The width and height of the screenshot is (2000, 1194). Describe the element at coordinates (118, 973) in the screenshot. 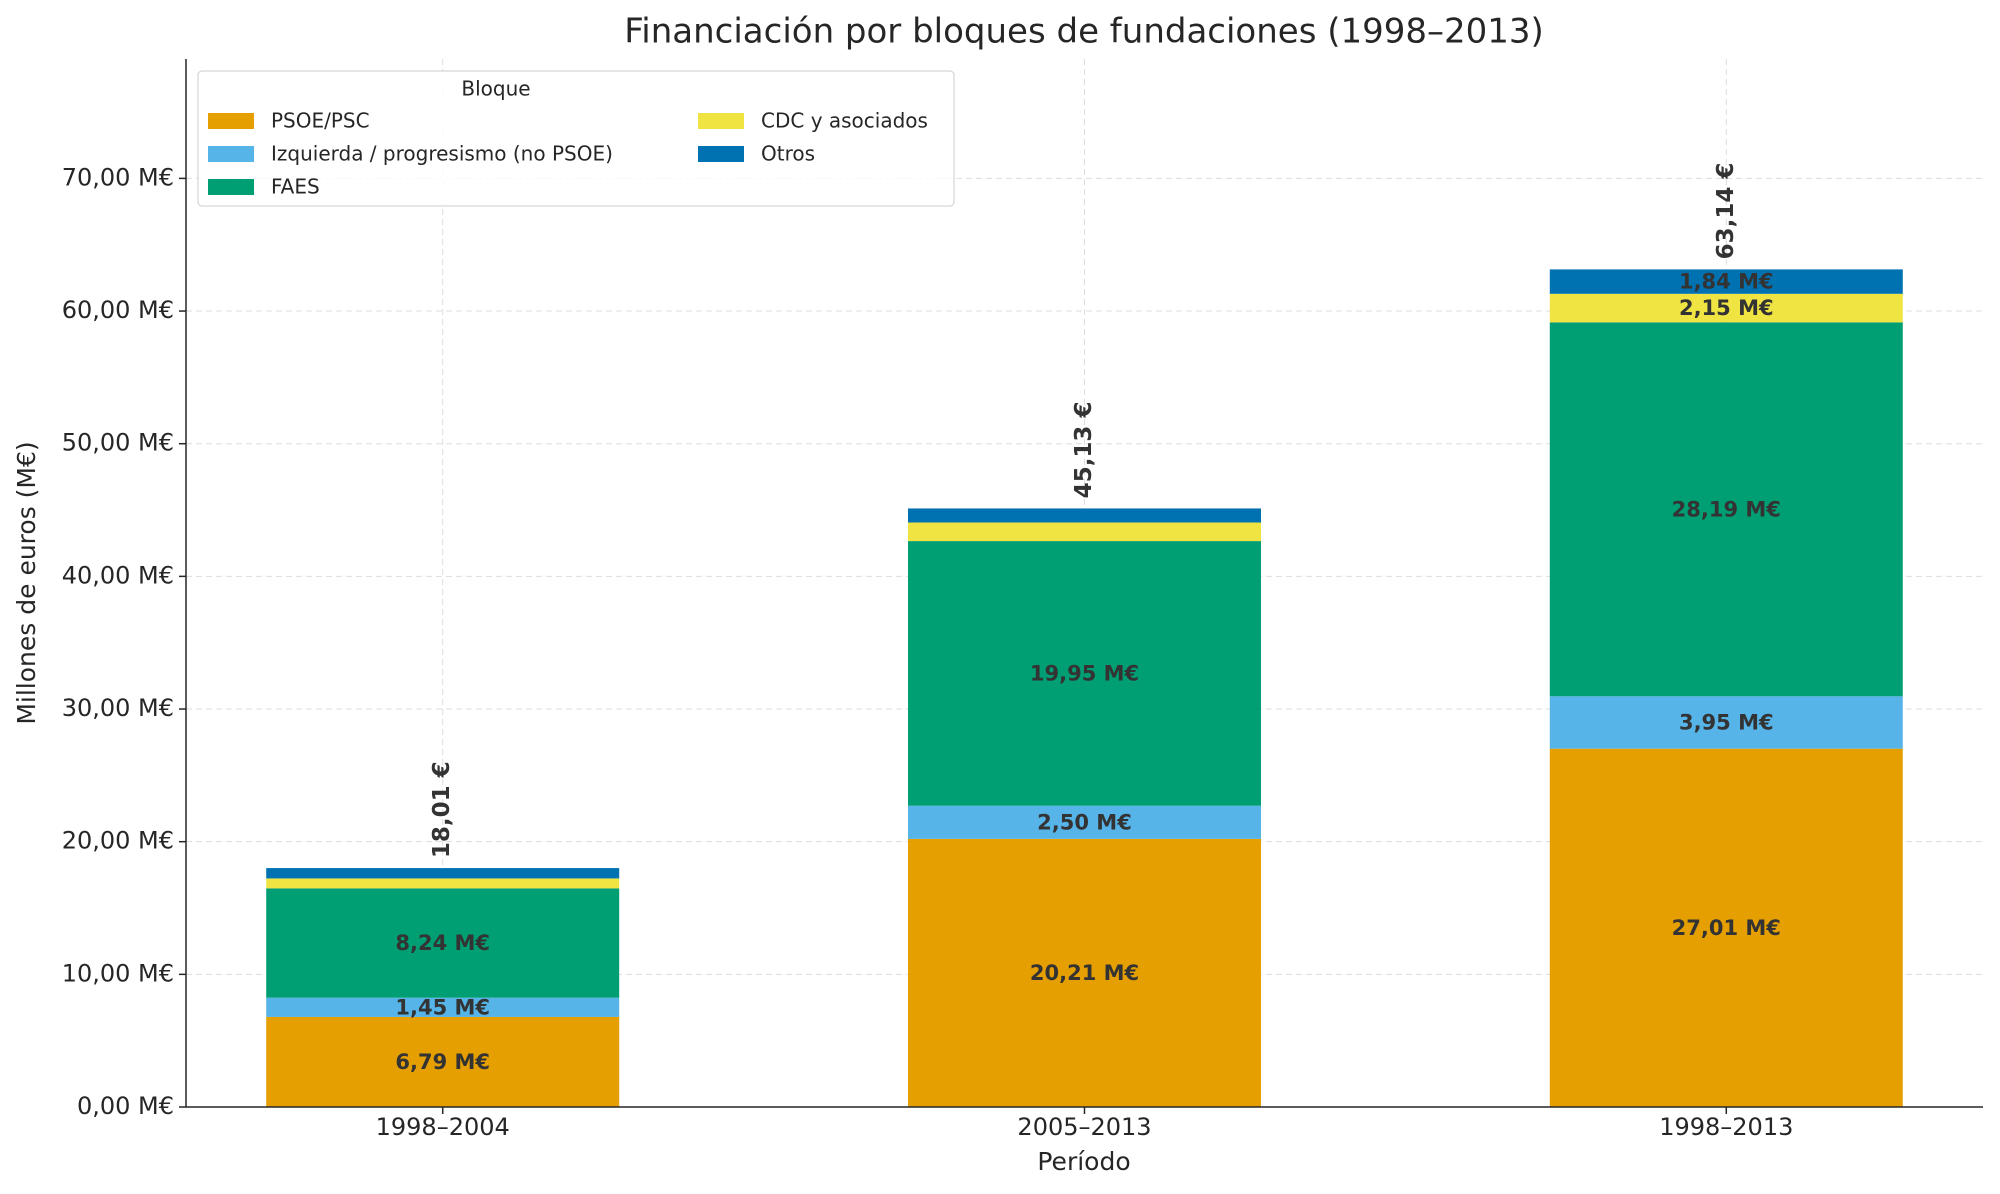

I see `y-tick-label: 10,00 M€` at that location.